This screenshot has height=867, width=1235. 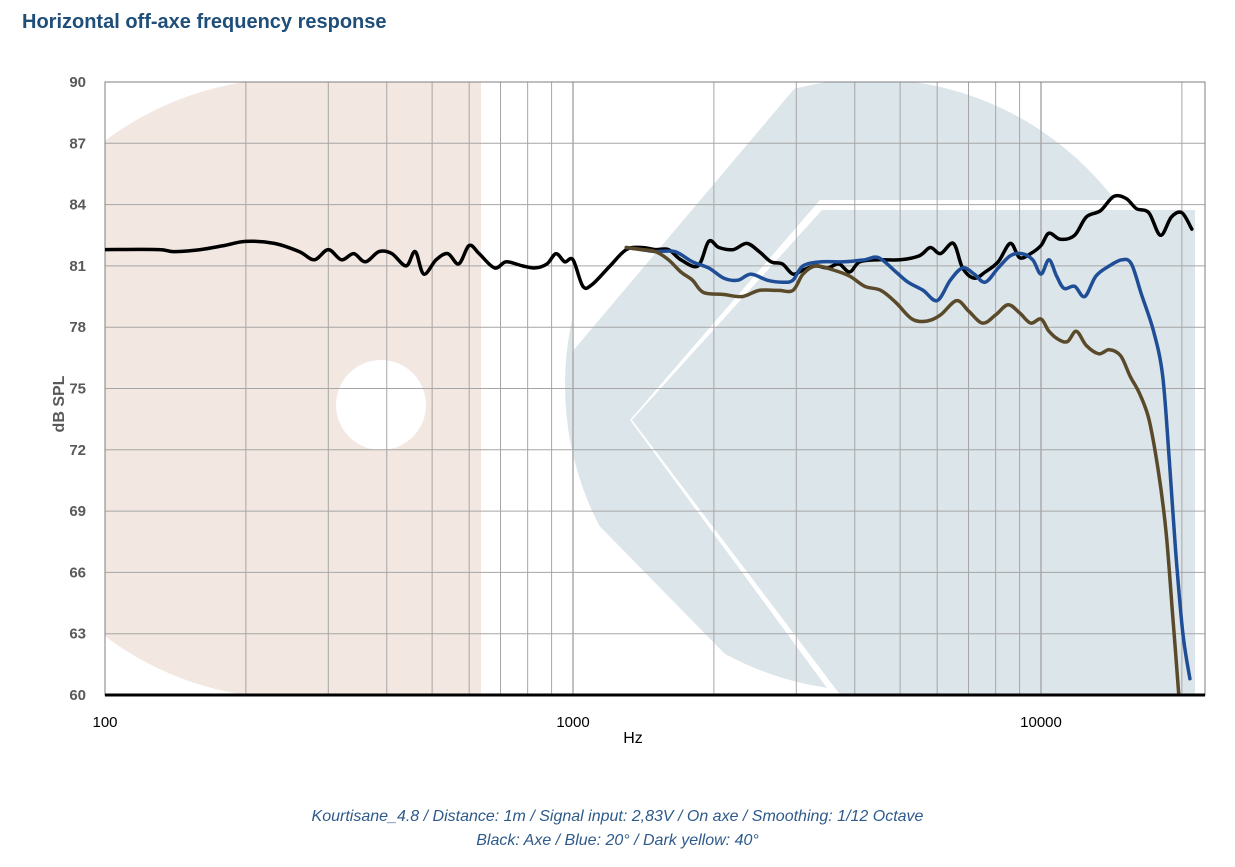 I want to click on x-tick-label: 10000, so click(x=1041, y=722).